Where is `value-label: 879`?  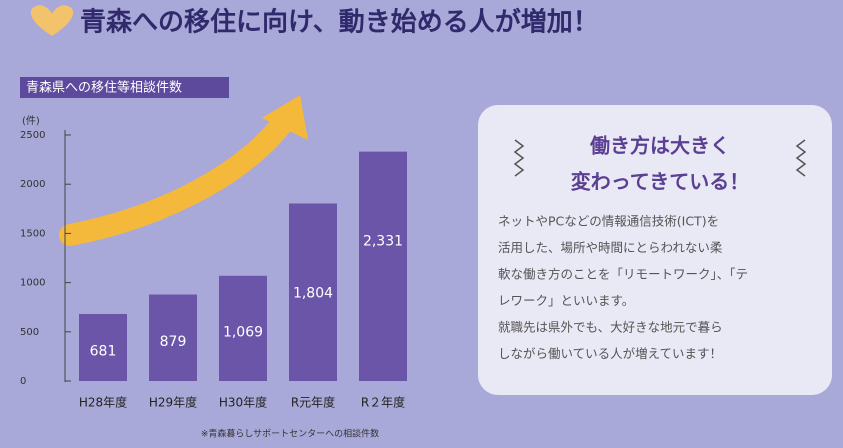 value-label: 879 is located at coordinates (173, 342).